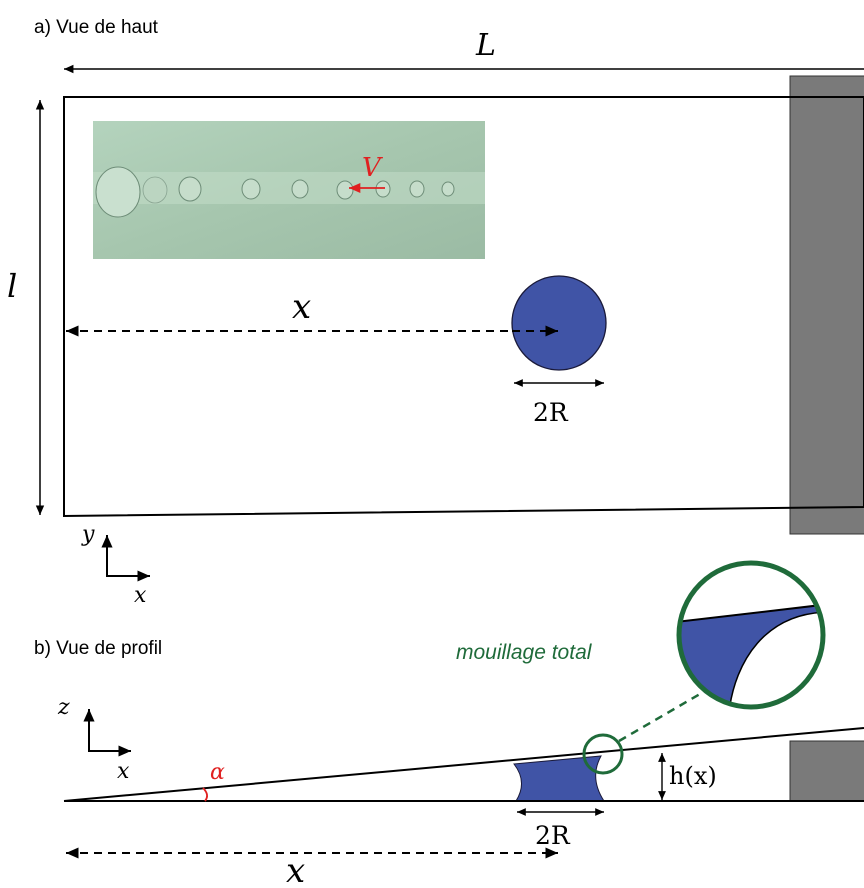  Describe the element at coordinates (88, 534) in the screenshot. I see `top-axis-y-label: y` at that location.